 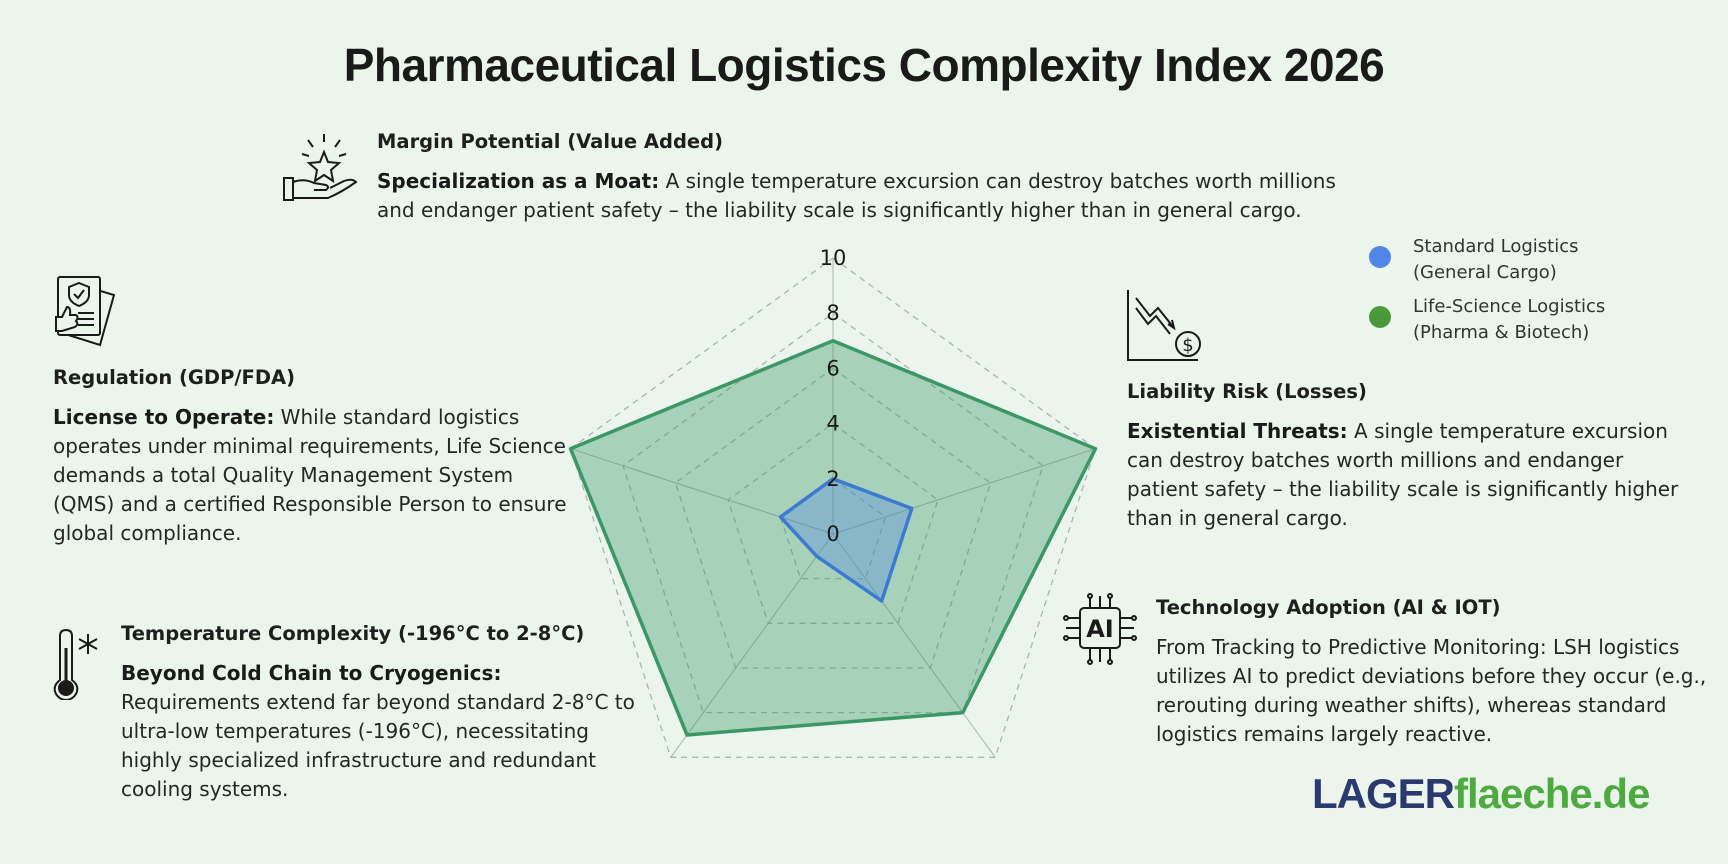 I want to click on logo-part-lager: LAGER, so click(x=1383, y=793).